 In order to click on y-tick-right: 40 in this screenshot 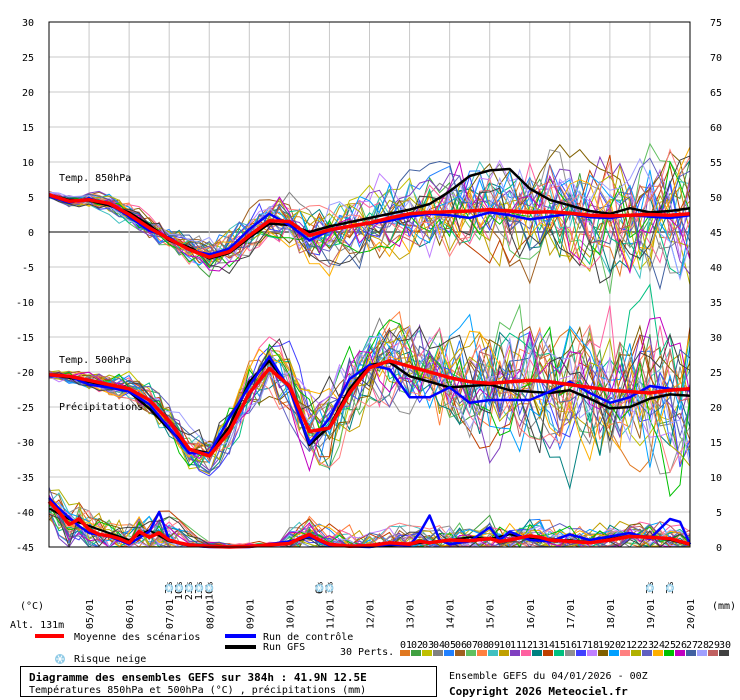, I will do `click(716, 268)`.